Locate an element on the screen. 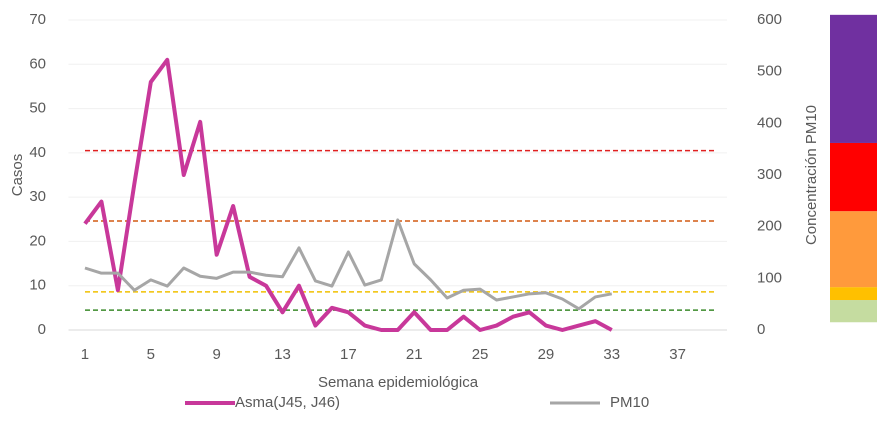  series-line is located at coordinates (348, 264).